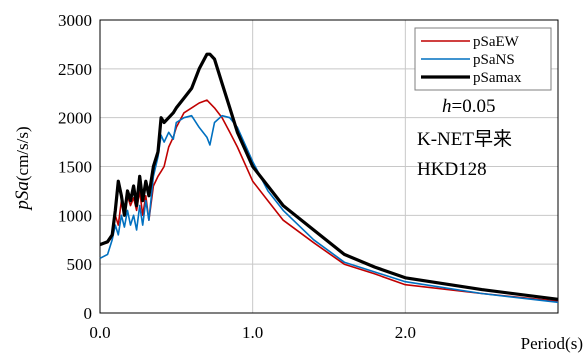 This screenshot has height=356, width=586. What do you see at coordinates (75, 69) in the screenshot?
I see `y-tick-label: 2500` at bounding box center [75, 69].